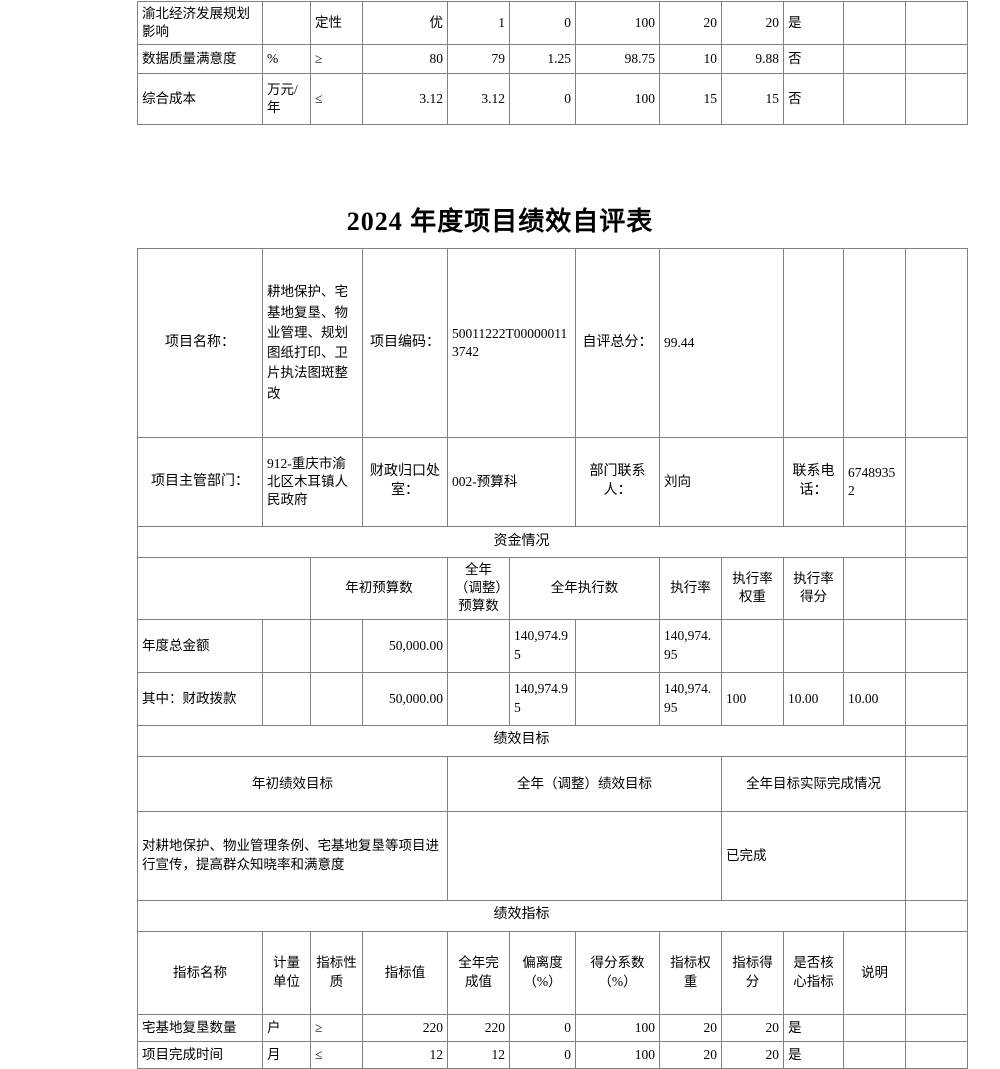 This screenshot has width=1000, height=1069. What do you see at coordinates (617, 698) in the screenshot?
I see `funds-row-gap-d` at bounding box center [617, 698].